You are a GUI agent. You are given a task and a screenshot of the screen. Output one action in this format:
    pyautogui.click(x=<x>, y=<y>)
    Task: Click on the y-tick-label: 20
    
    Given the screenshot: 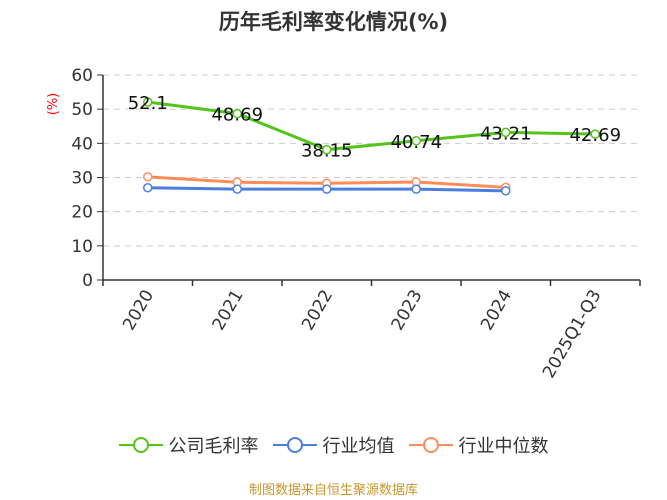 What is the action you would take?
    pyautogui.click(x=82, y=213)
    